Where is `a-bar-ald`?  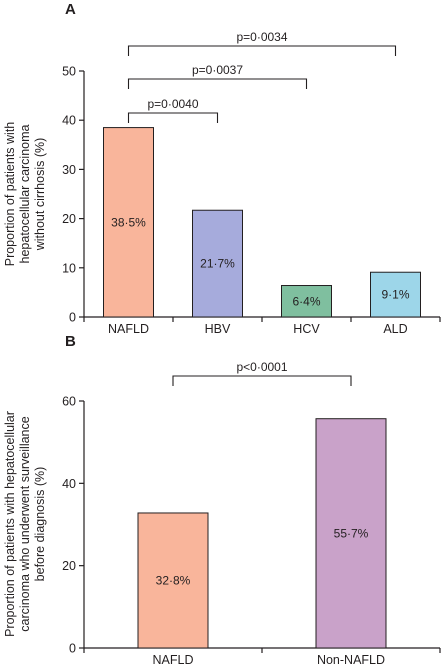
a-bar-ald is located at coordinates (395, 294).